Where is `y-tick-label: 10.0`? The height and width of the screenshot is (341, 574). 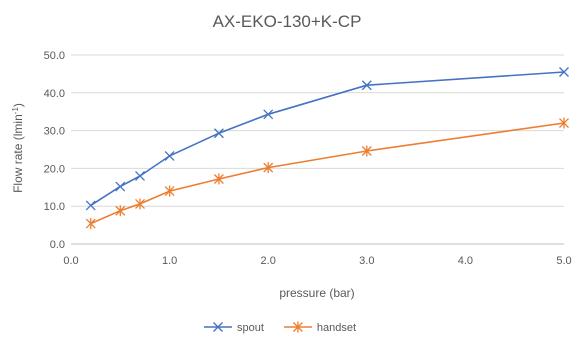 y-tick-label: 10.0 is located at coordinates (54, 207).